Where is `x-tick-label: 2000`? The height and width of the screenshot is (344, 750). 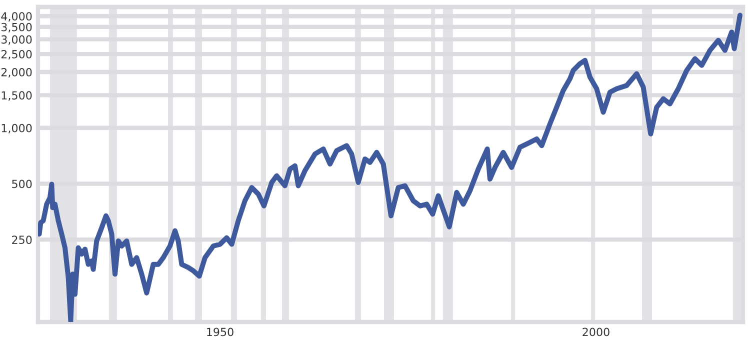 x-tick-label: 2000 is located at coordinates (596, 332).